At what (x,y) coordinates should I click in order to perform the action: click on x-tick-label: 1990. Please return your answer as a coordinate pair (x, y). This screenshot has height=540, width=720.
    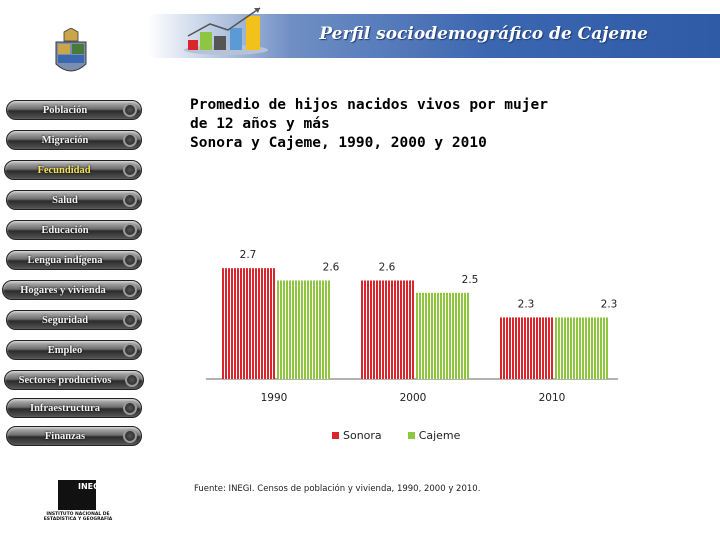
    Looking at the image, I should click on (274, 398).